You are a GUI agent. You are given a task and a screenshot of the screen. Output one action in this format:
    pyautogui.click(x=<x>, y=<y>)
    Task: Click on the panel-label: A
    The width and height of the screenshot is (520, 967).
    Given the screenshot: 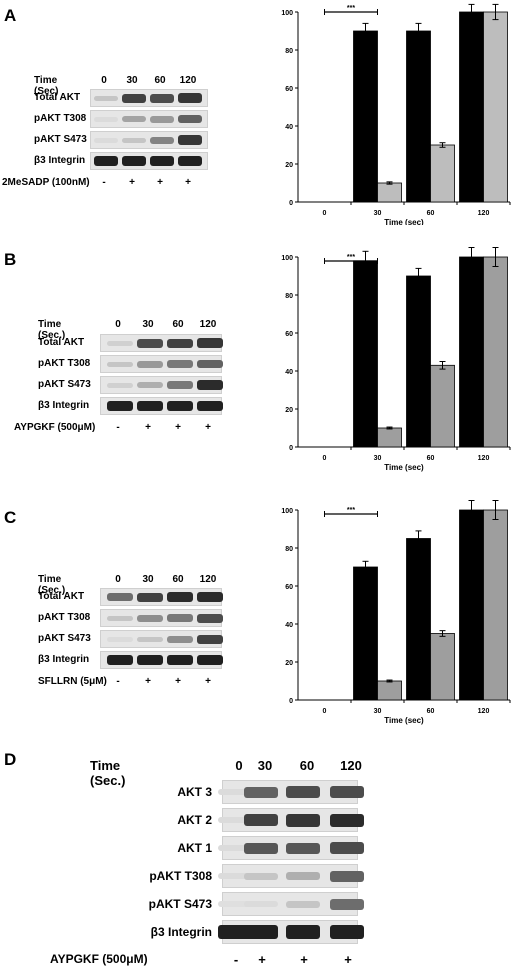 What is the action you would take?
    pyautogui.click(x=10, y=15)
    